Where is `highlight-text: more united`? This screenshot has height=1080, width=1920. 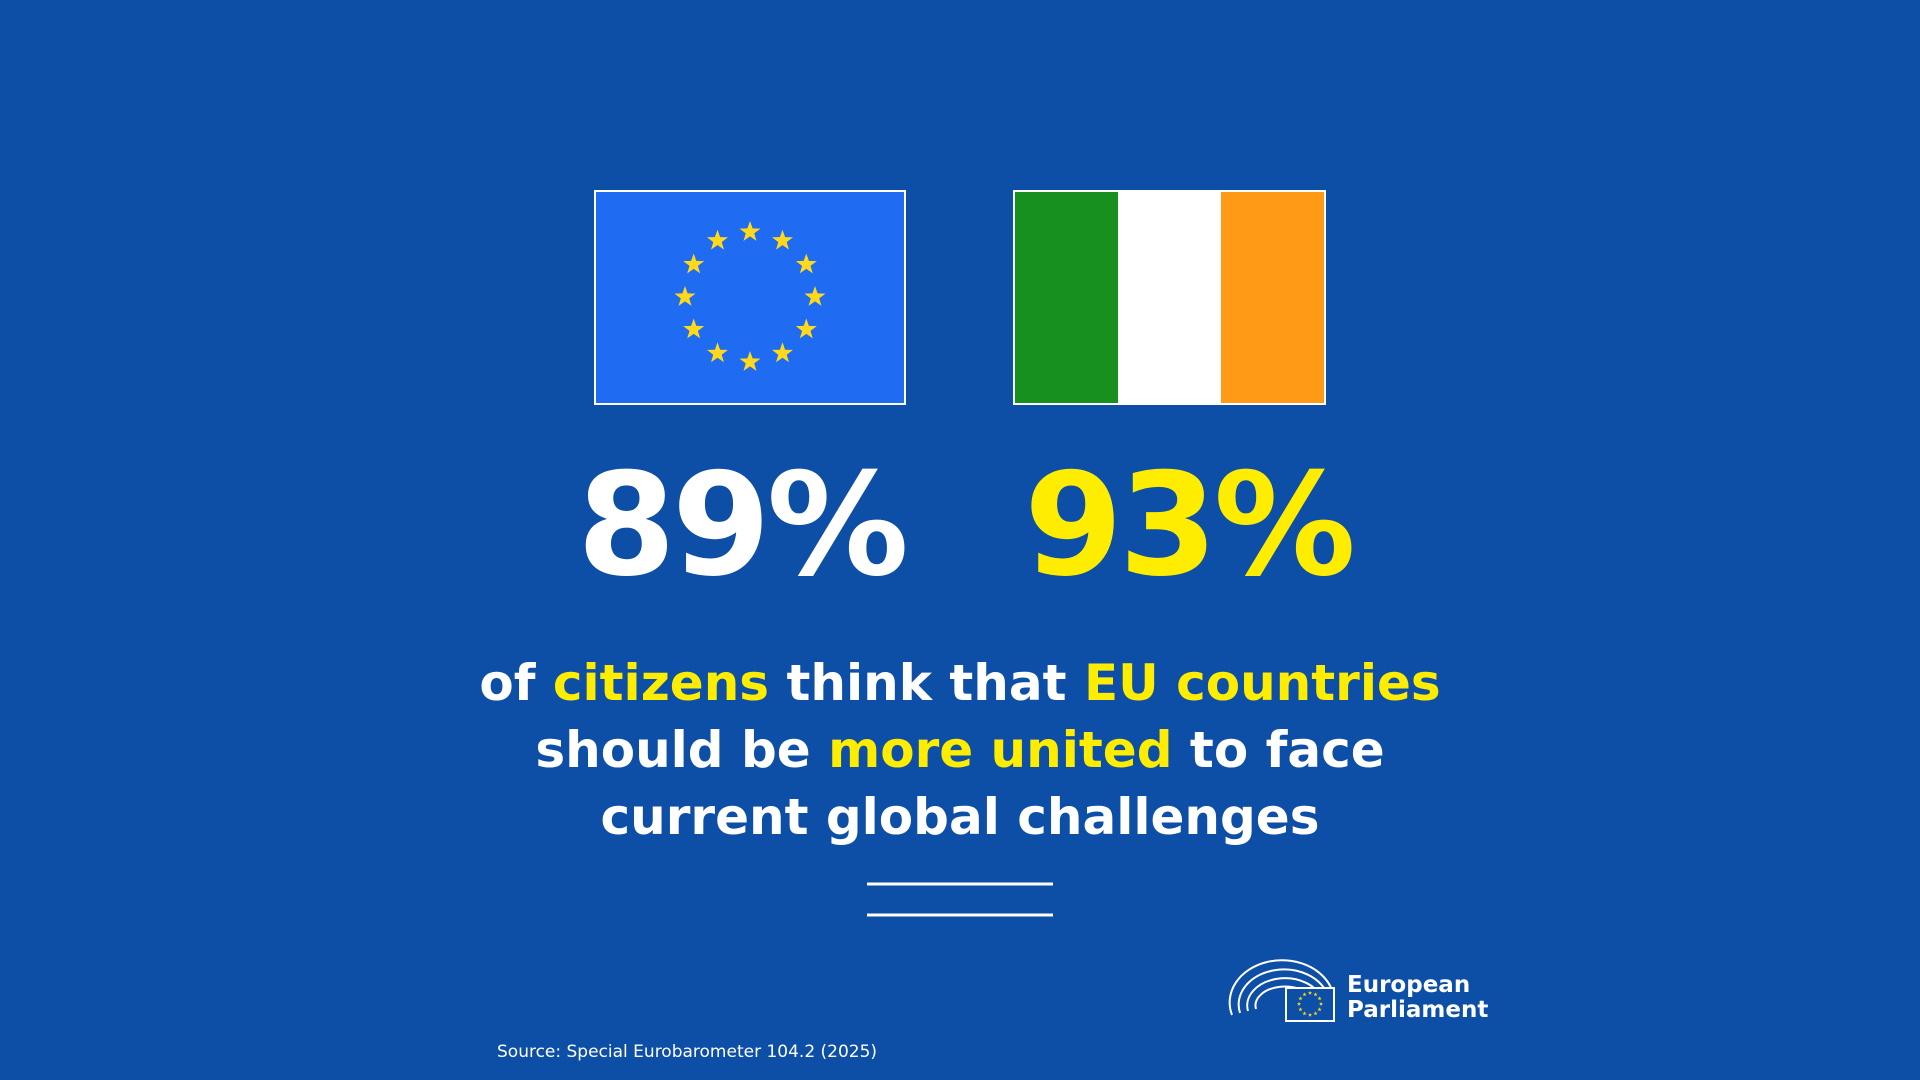
highlight-text: more united is located at coordinates (1000, 750).